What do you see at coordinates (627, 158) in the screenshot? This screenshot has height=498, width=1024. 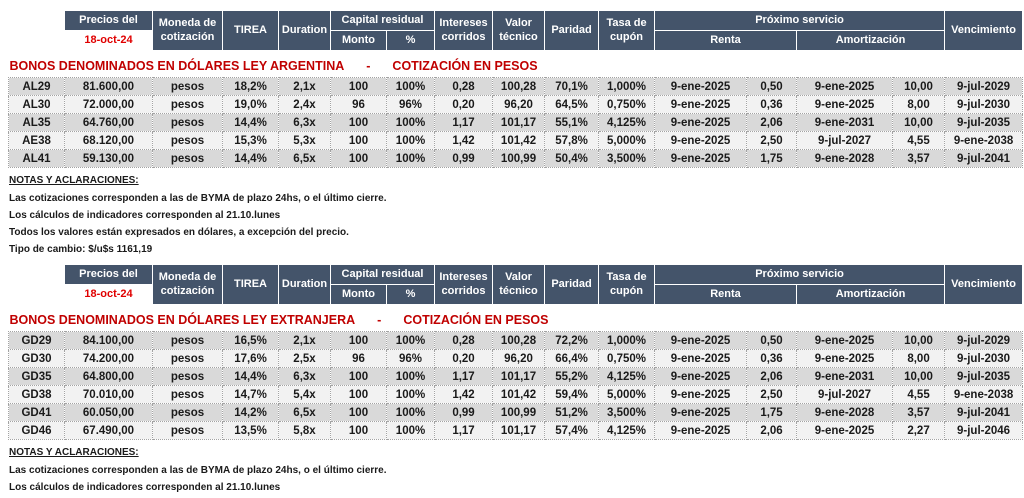 I see `tasa-cupon-cell: 3,500%` at bounding box center [627, 158].